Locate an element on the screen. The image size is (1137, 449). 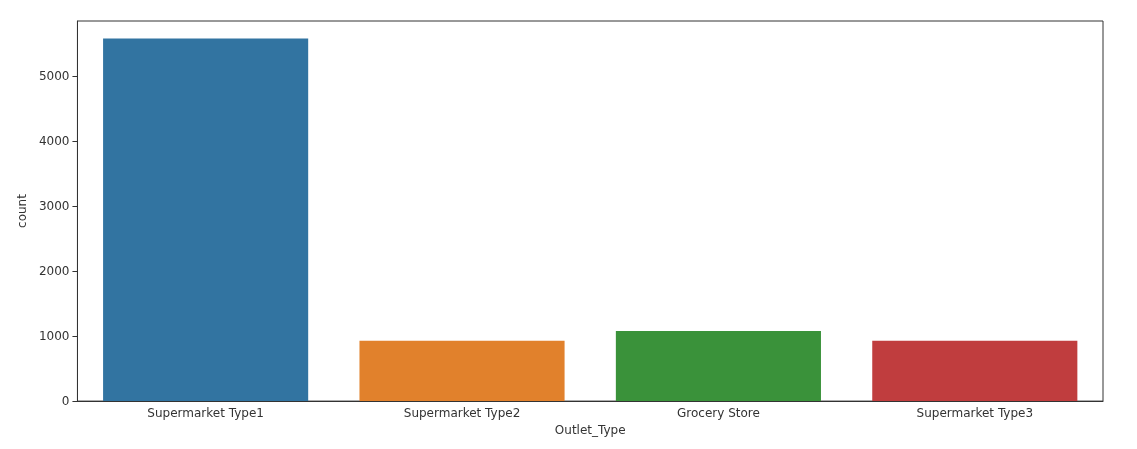
y-axis-title: count is located at coordinates (22, 210).